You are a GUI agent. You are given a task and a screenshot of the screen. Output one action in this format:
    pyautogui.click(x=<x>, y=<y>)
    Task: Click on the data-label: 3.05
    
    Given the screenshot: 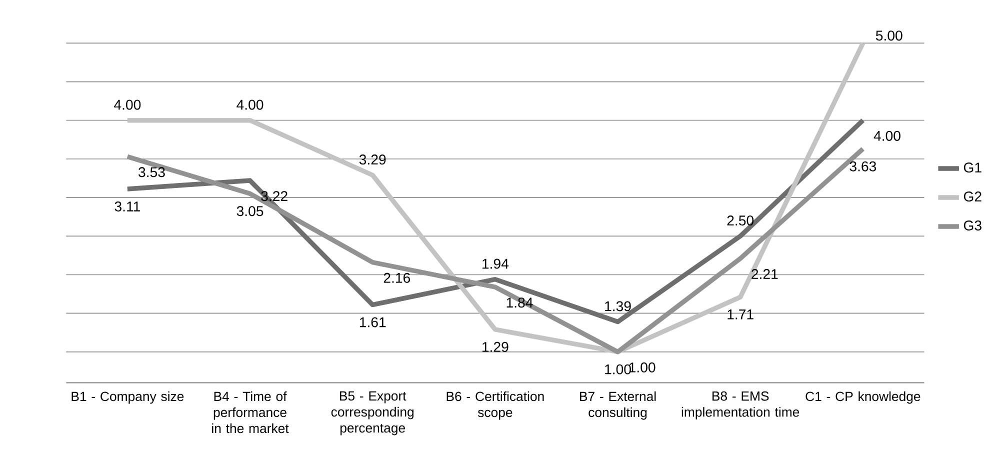 What is the action you would take?
    pyautogui.click(x=250, y=211)
    